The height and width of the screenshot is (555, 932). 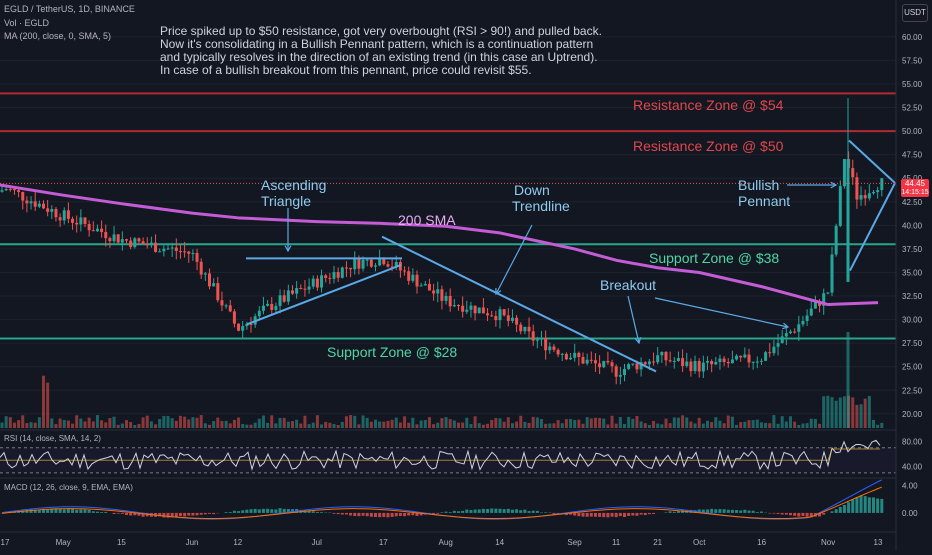 What do you see at coordinates (912, 390) in the screenshot?
I see `price-tick-label: 22.50` at bounding box center [912, 390].